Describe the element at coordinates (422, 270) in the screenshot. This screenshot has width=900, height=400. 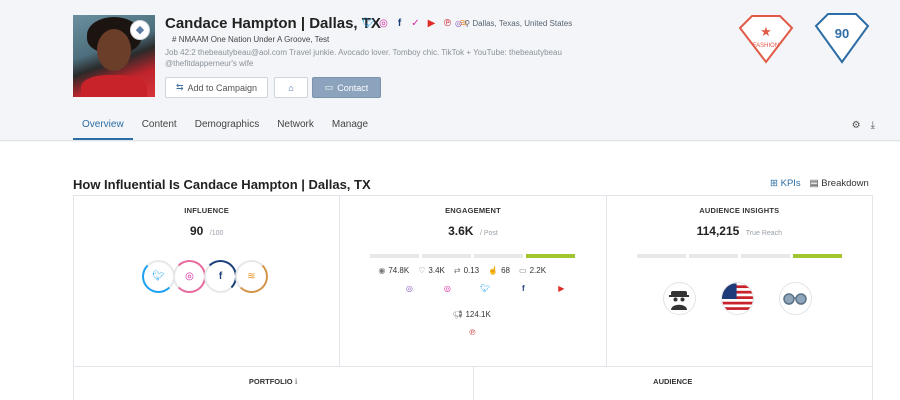
I see `heart-icon: ♡` at that location.